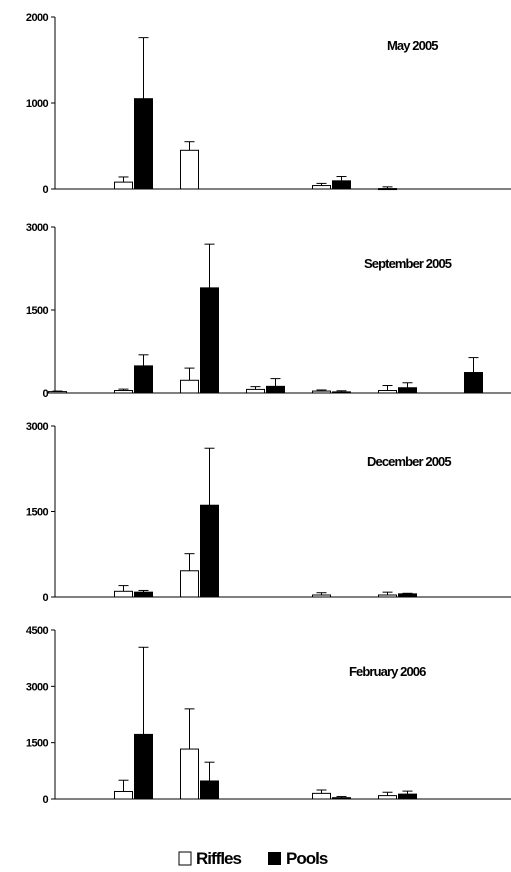  What do you see at coordinates (387, 671) in the screenshot?
I see `panel-title: February 2006` at bounding box center [387, 671].